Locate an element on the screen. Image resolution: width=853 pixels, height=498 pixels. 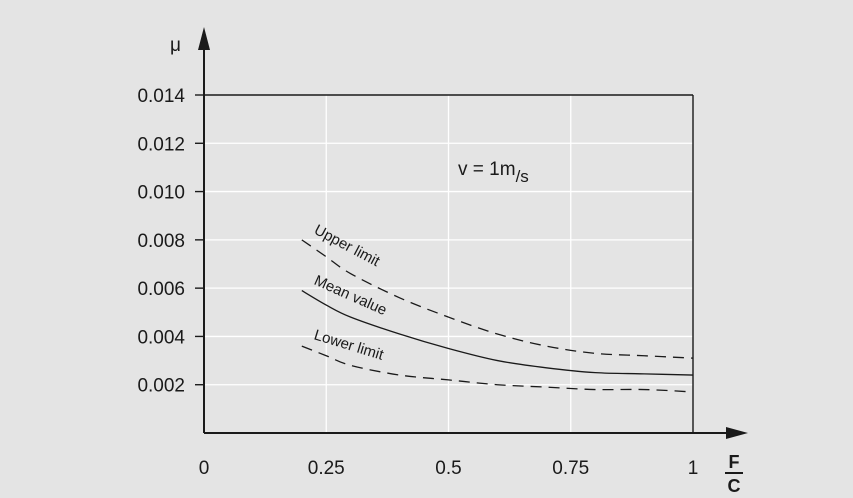
series-label-upper-limit: Upper limit is located at coordinates (347, 245).